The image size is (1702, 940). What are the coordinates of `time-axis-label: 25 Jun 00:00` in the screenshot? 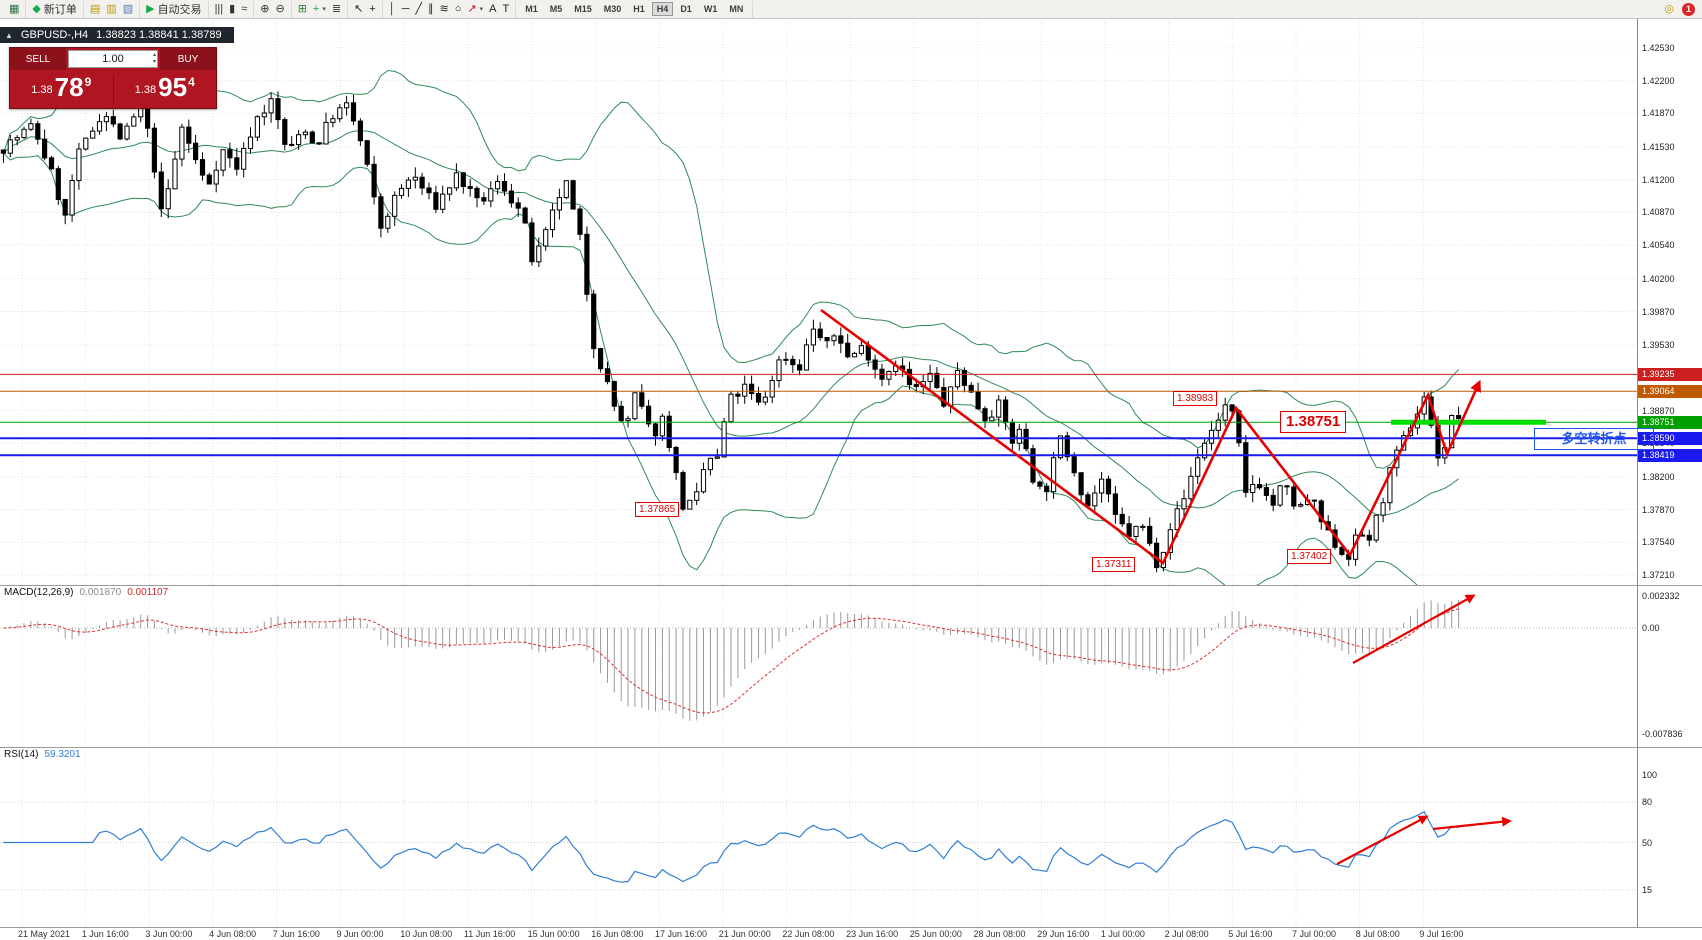 It's located at (935, 934).